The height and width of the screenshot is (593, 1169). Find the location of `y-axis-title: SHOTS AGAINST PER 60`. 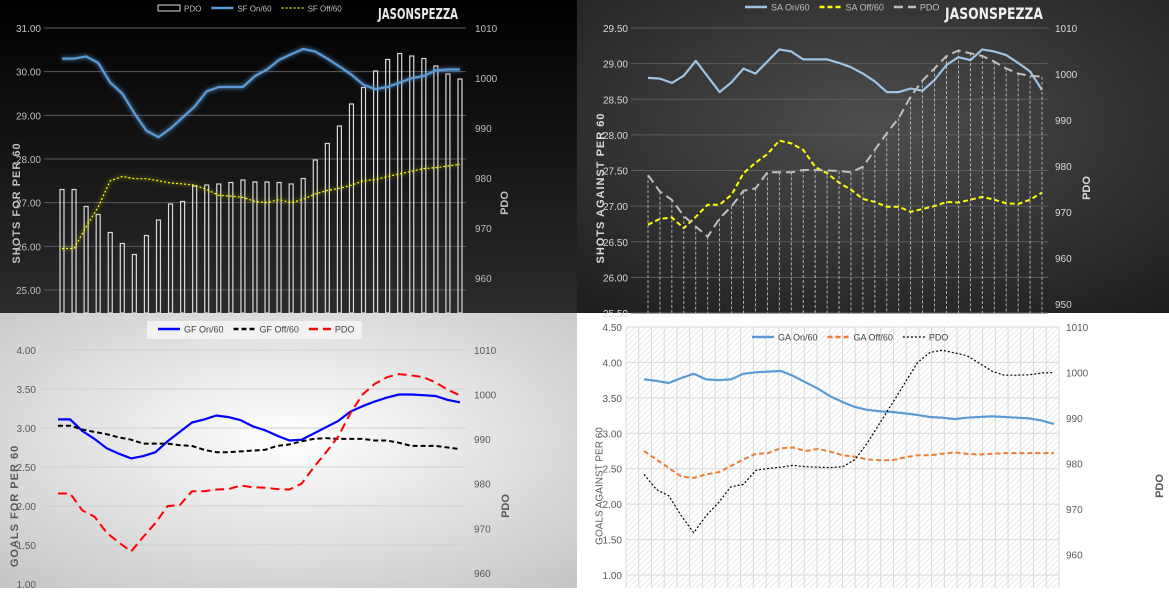

y-axis-title: SHOTS AGAINST PER 60 is located at coordinates (601, 187).